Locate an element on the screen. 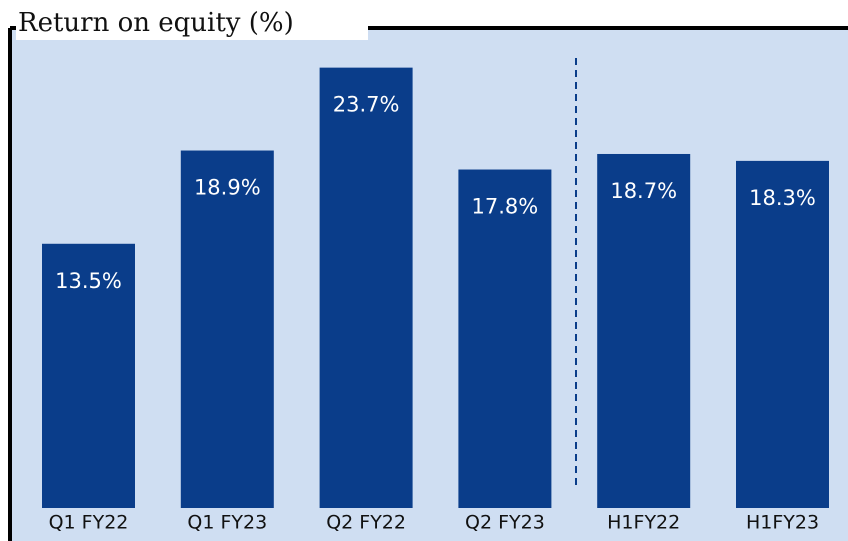  x-tick-label: H1FY23 is located at coordinates (782, 523).